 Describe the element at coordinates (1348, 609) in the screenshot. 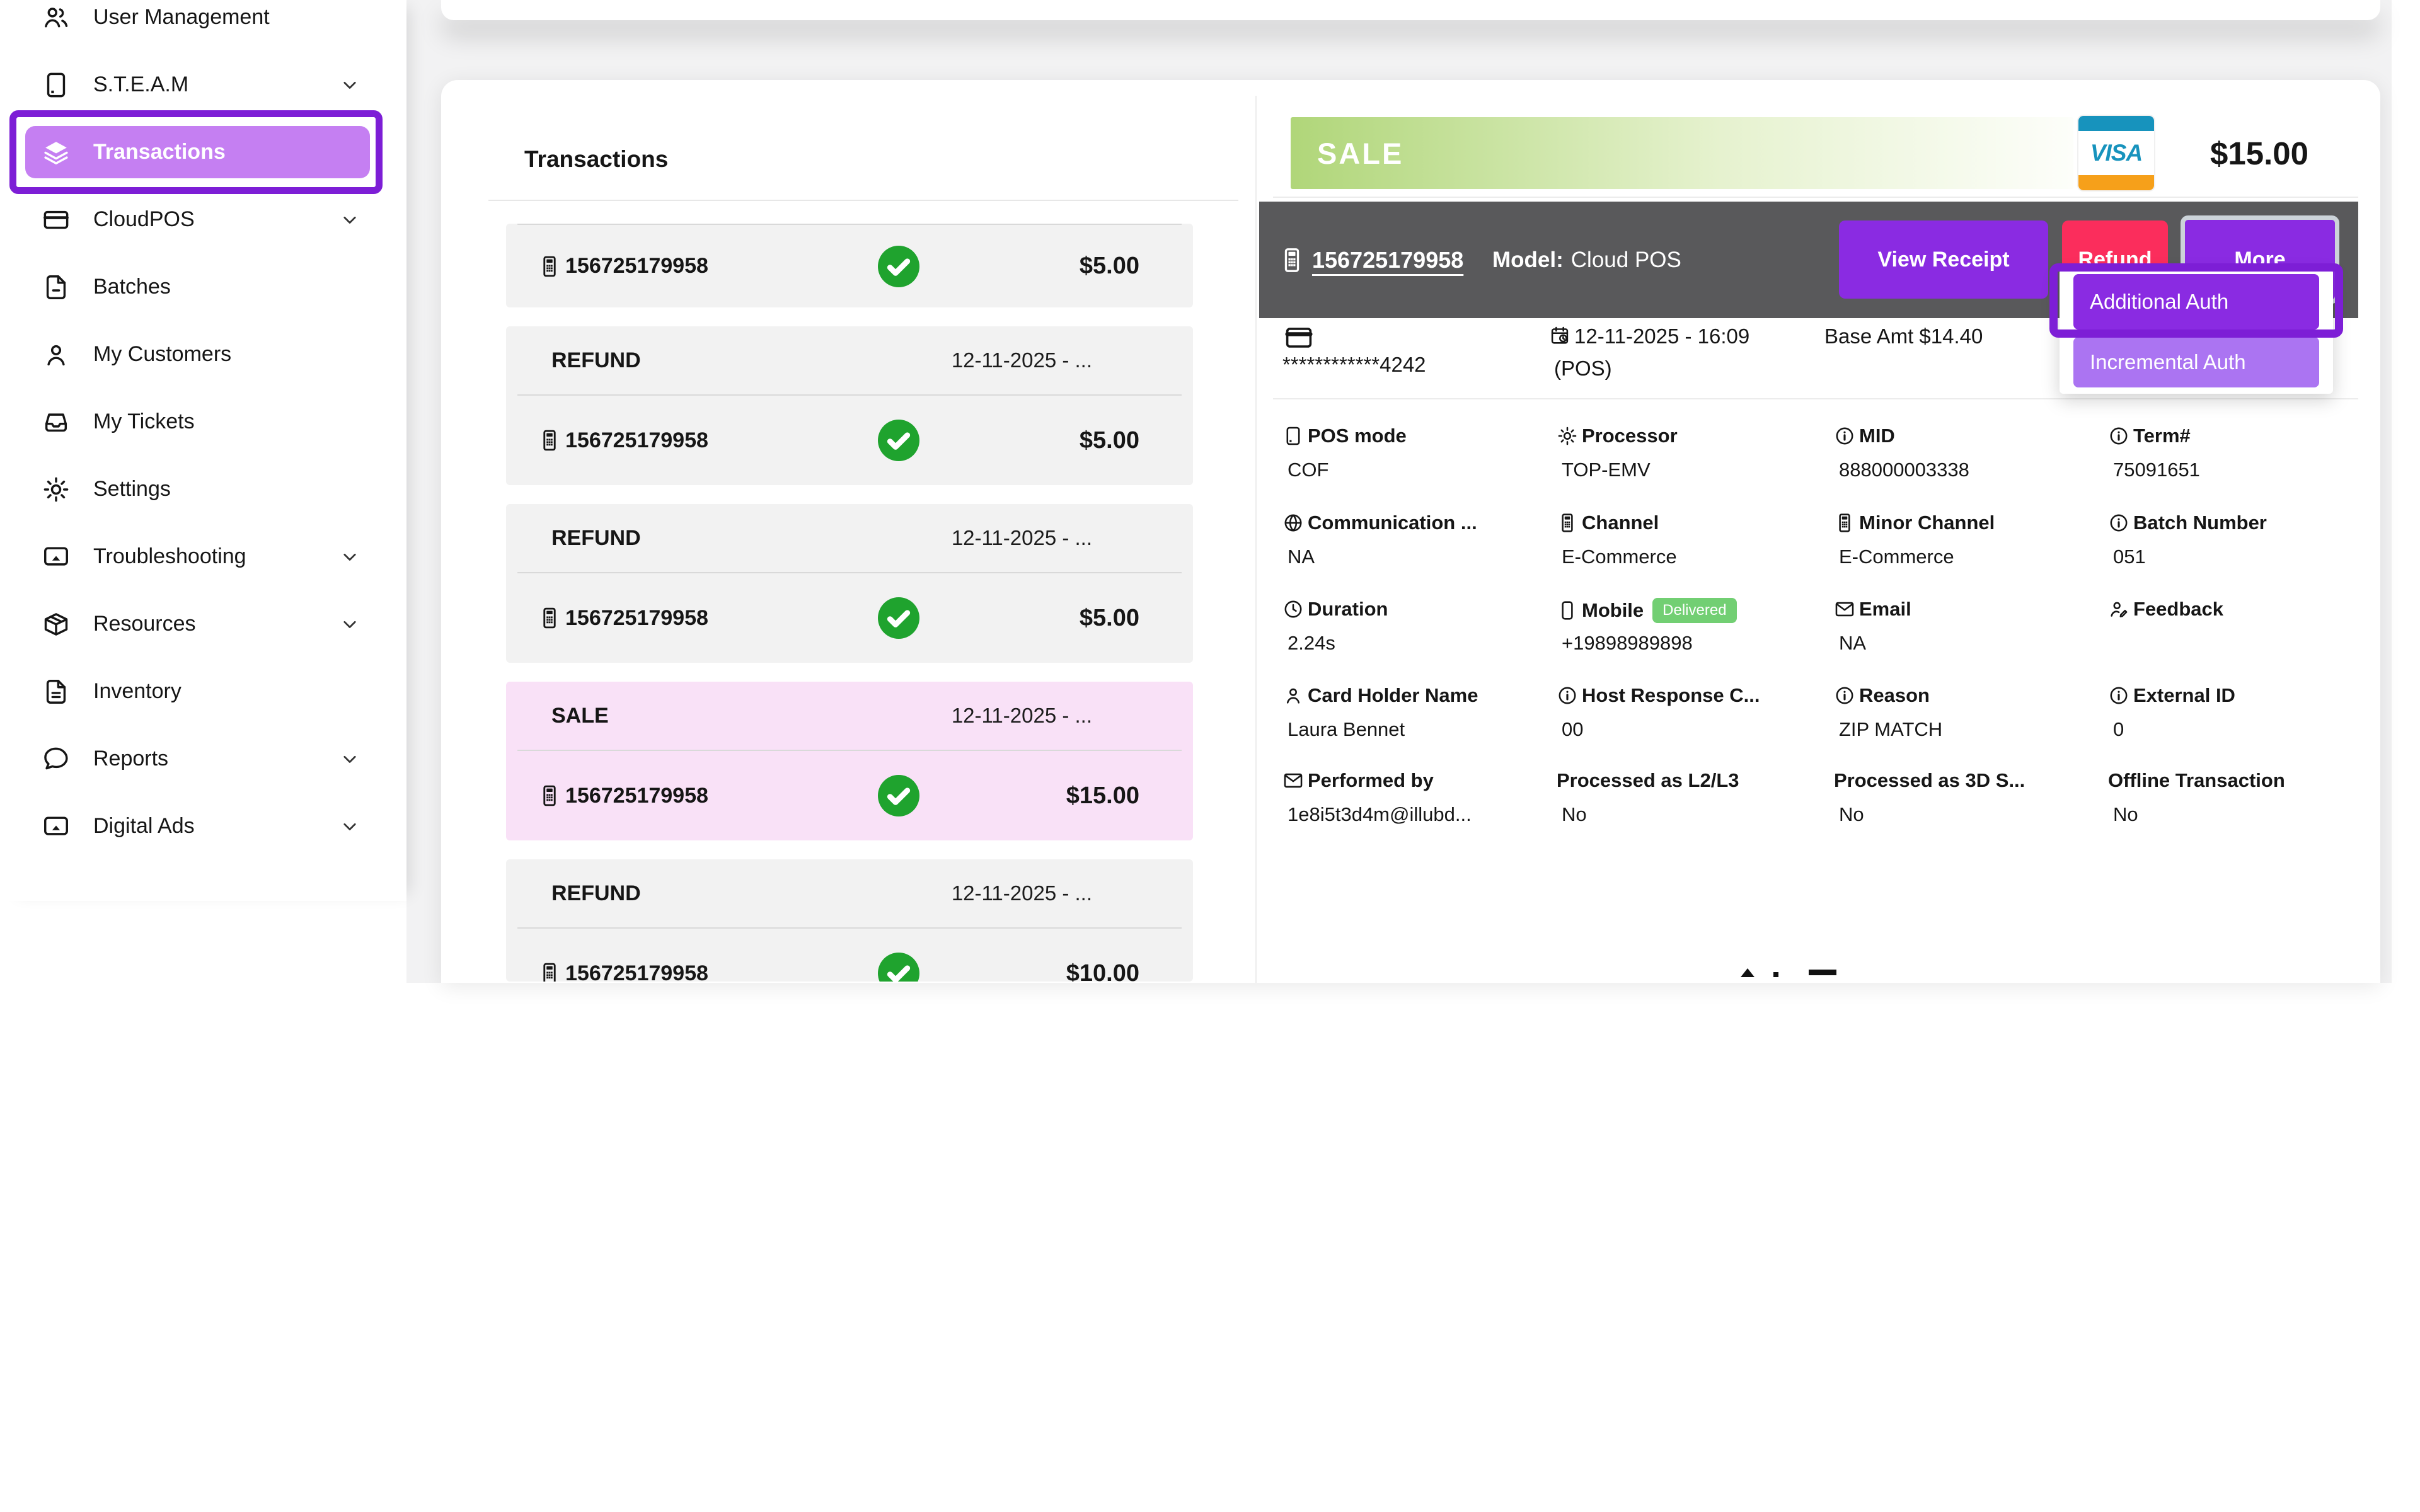

I see `detail-field-label: Duration` at that location.